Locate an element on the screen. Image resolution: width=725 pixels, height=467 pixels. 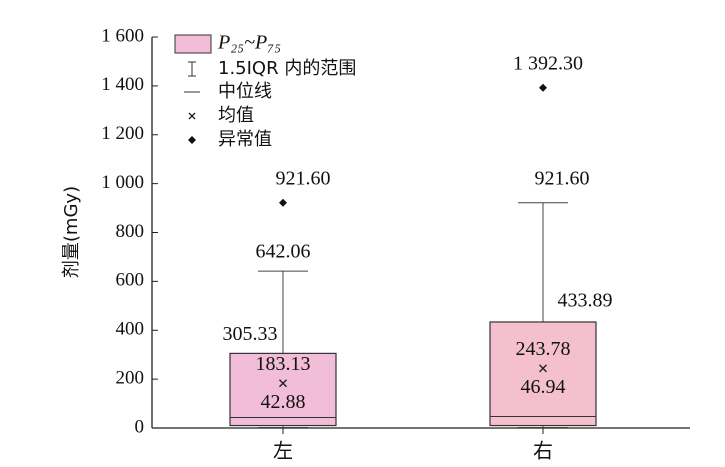
y-tick-label: 400 is located at coordinates (130, 329).